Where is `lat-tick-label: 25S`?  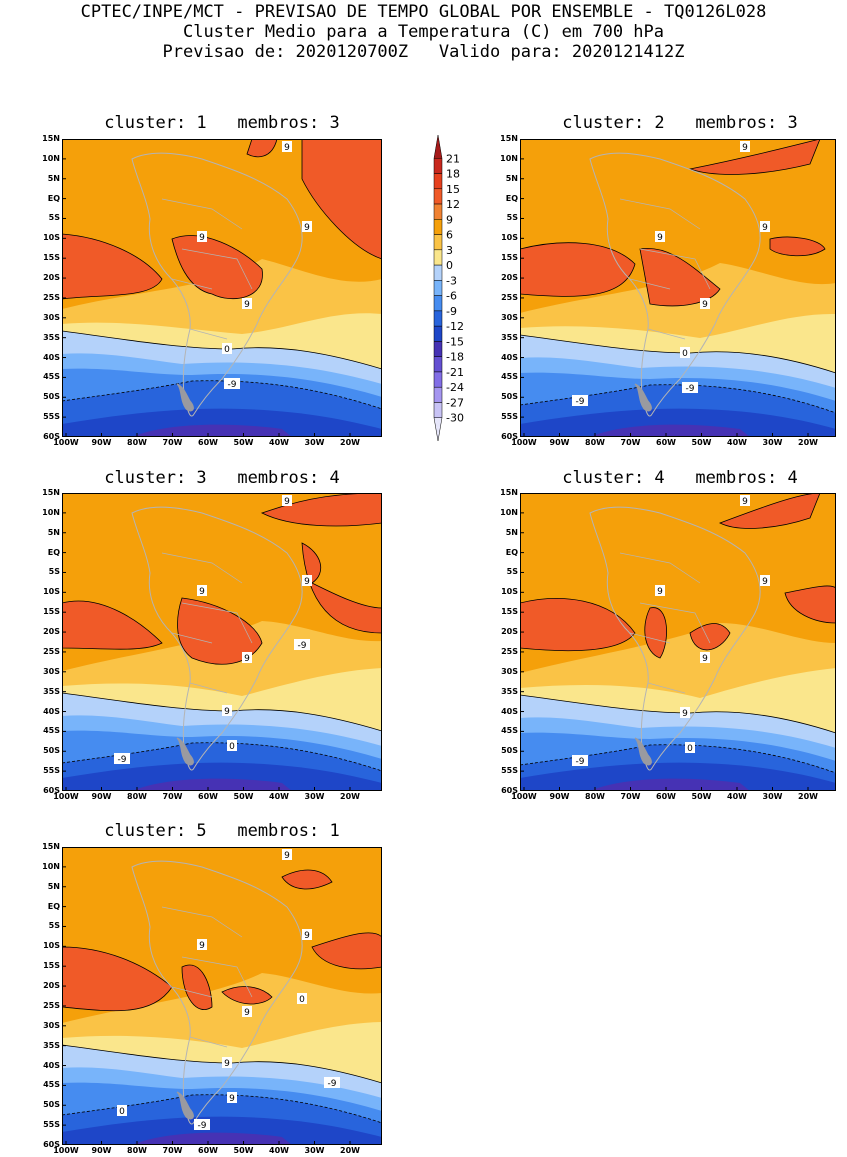
lat-tick-label: 25S is located at coordinates (51, 297).